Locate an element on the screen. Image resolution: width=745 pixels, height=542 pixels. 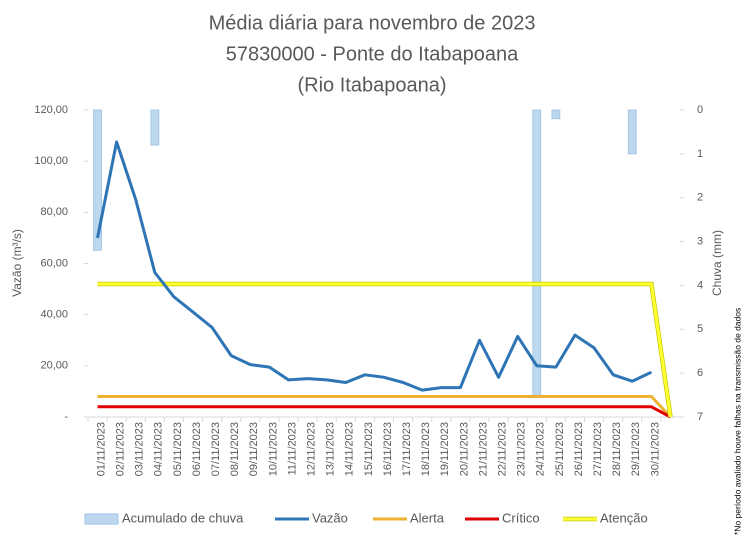
x-tick-label: 13/11/2023 is located at coordinates (331, 449).